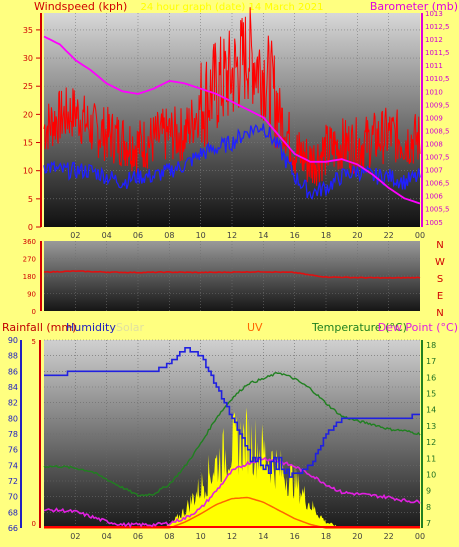 This screenshot has width=459, height=547. I want to click on wind-y-tick-label: 25, so click(28, 86).